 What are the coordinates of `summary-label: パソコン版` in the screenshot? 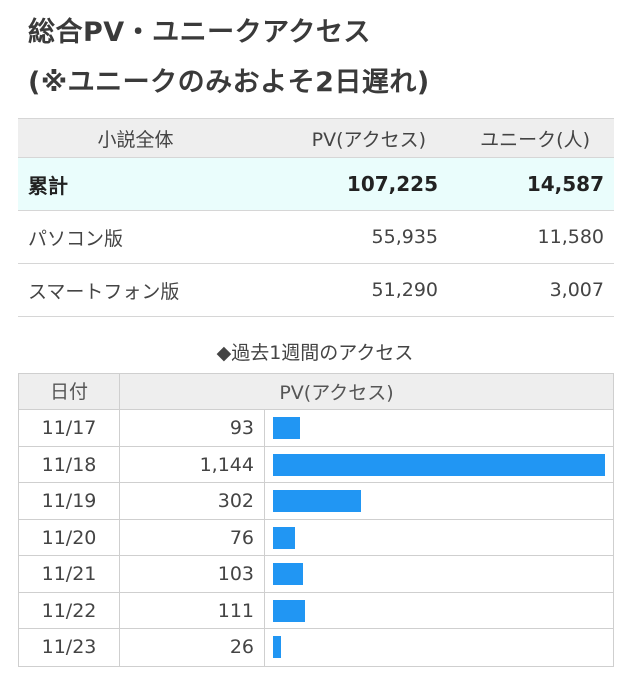 It's located at (76, 238).